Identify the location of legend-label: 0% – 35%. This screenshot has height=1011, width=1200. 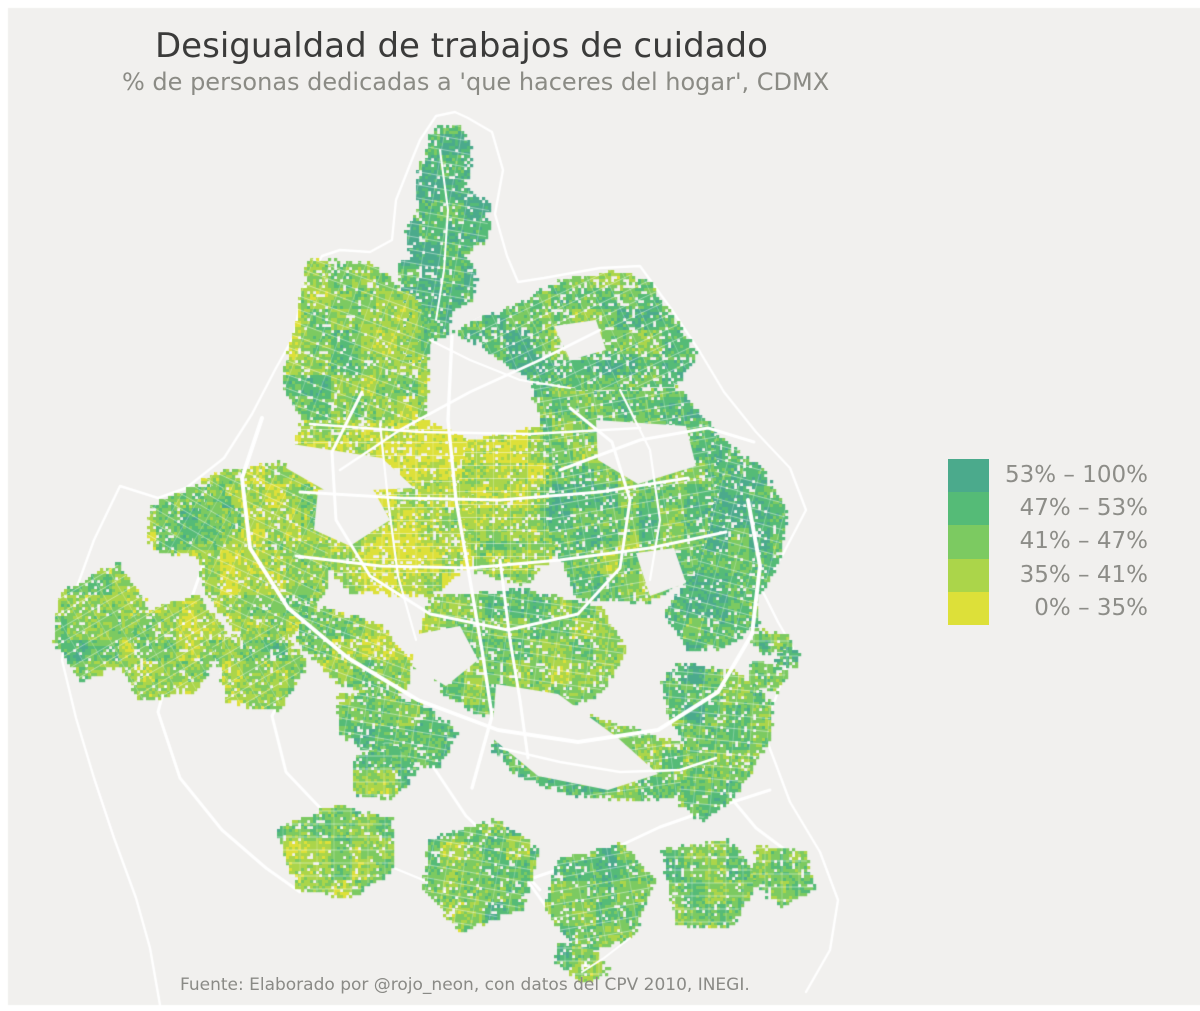
(1091, 607).